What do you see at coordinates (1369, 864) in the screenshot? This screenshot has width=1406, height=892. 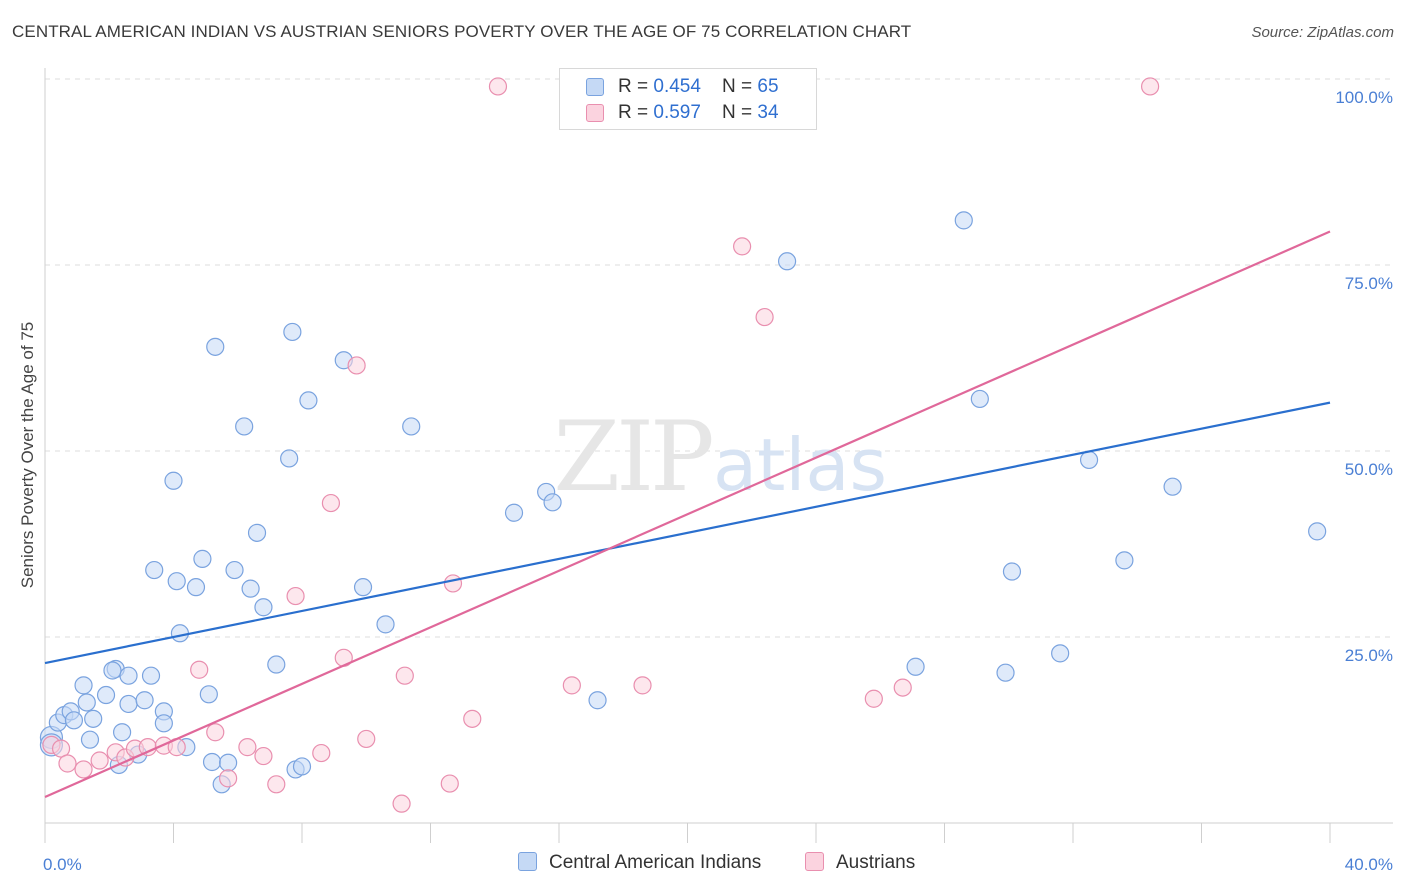 I see `x-tick-label-1: 40.0%` at bounding box center [1369, 864].